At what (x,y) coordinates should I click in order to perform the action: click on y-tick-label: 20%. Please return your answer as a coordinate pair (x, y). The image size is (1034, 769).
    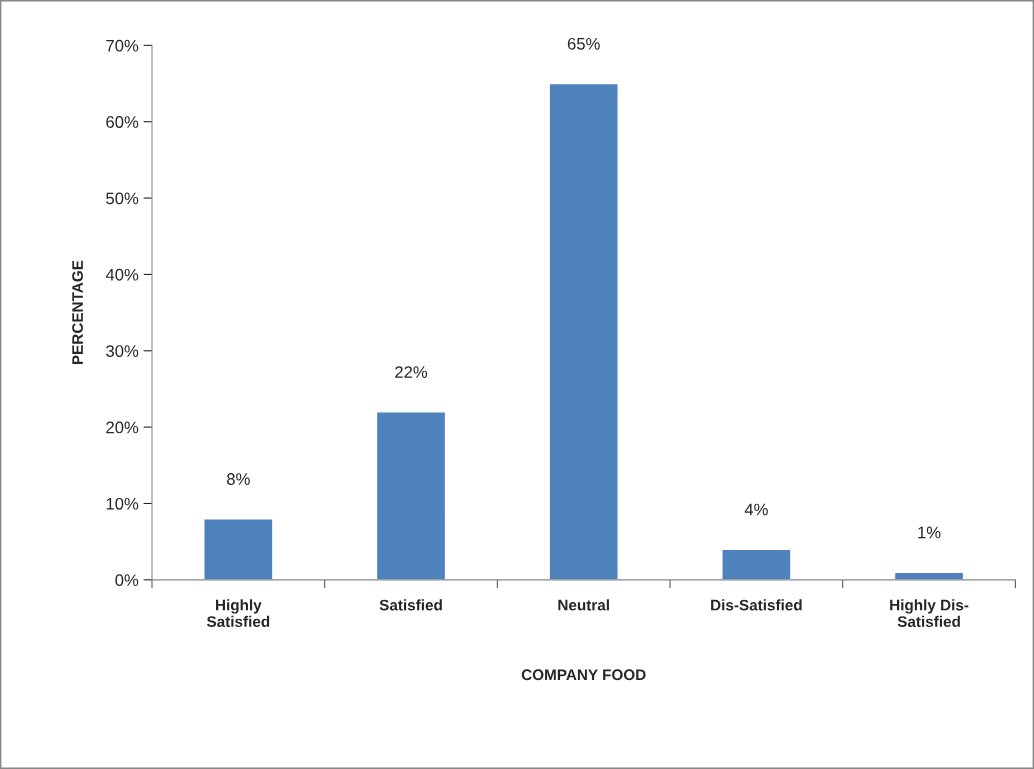
    Looking at the image, I should click on (122, 427).